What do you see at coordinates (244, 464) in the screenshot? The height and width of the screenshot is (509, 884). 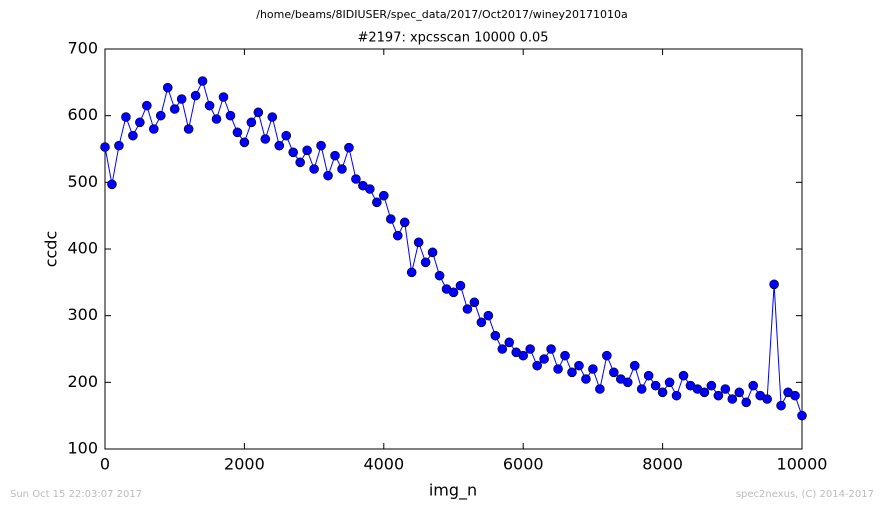 I see `x-tick-label: 2000` at bounding box center [244, 464].